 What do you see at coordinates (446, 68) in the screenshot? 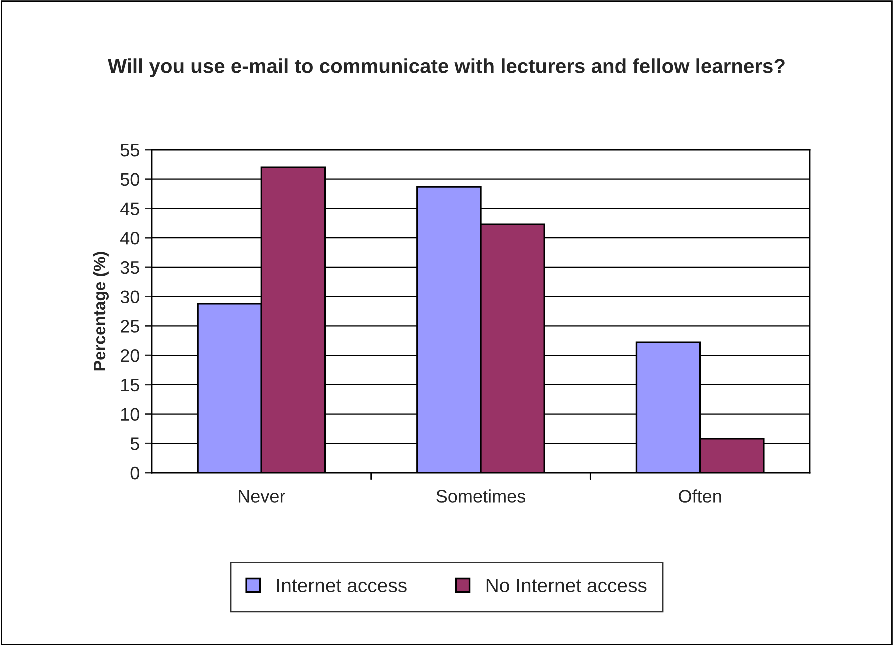
I see `chart-title: Will you use e-mail to communicate with lecturers and fellow learners?` at bounding box center [446, 68].